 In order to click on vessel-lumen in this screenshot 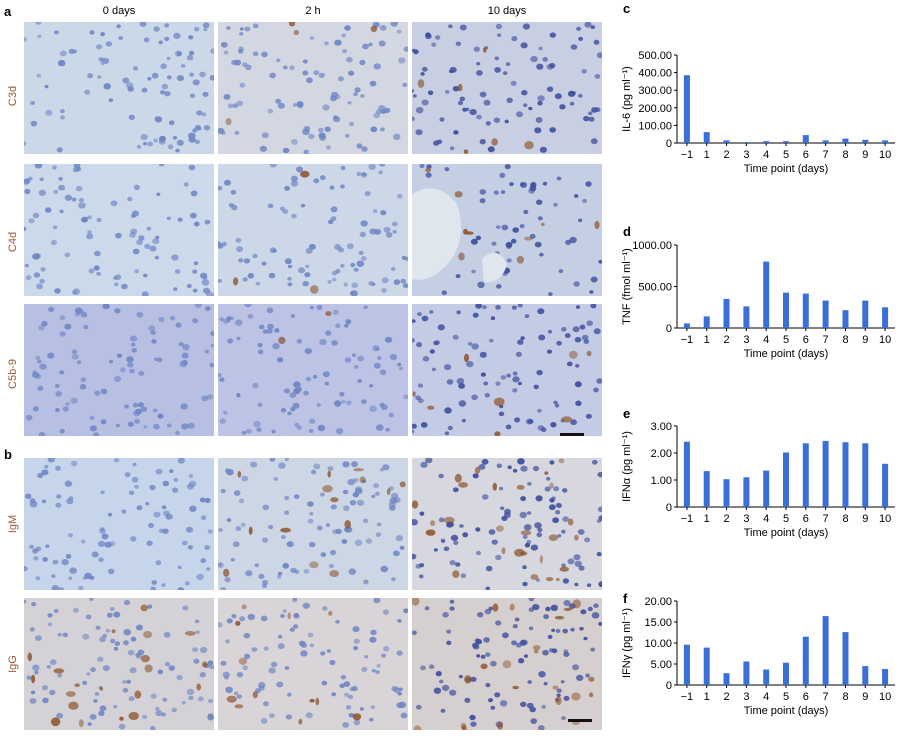, I will do `click(459, 235)`.